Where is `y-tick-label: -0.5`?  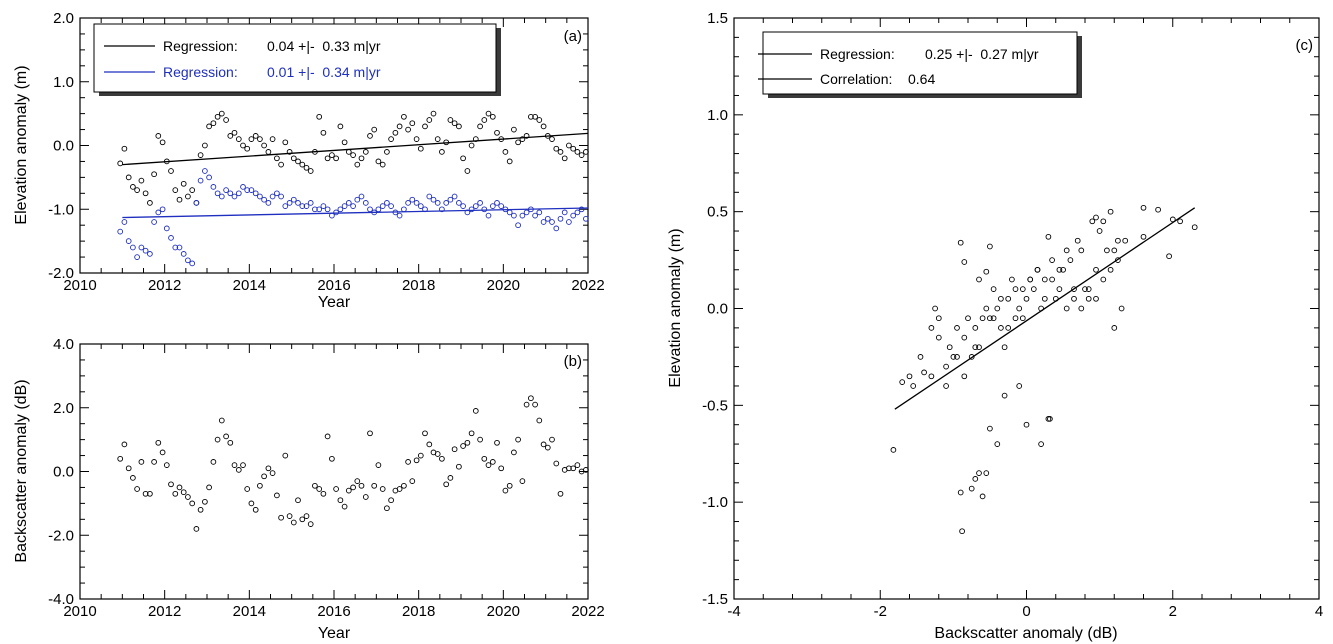
y-tick-label: -0.5 is located at coordinates (715, 405).